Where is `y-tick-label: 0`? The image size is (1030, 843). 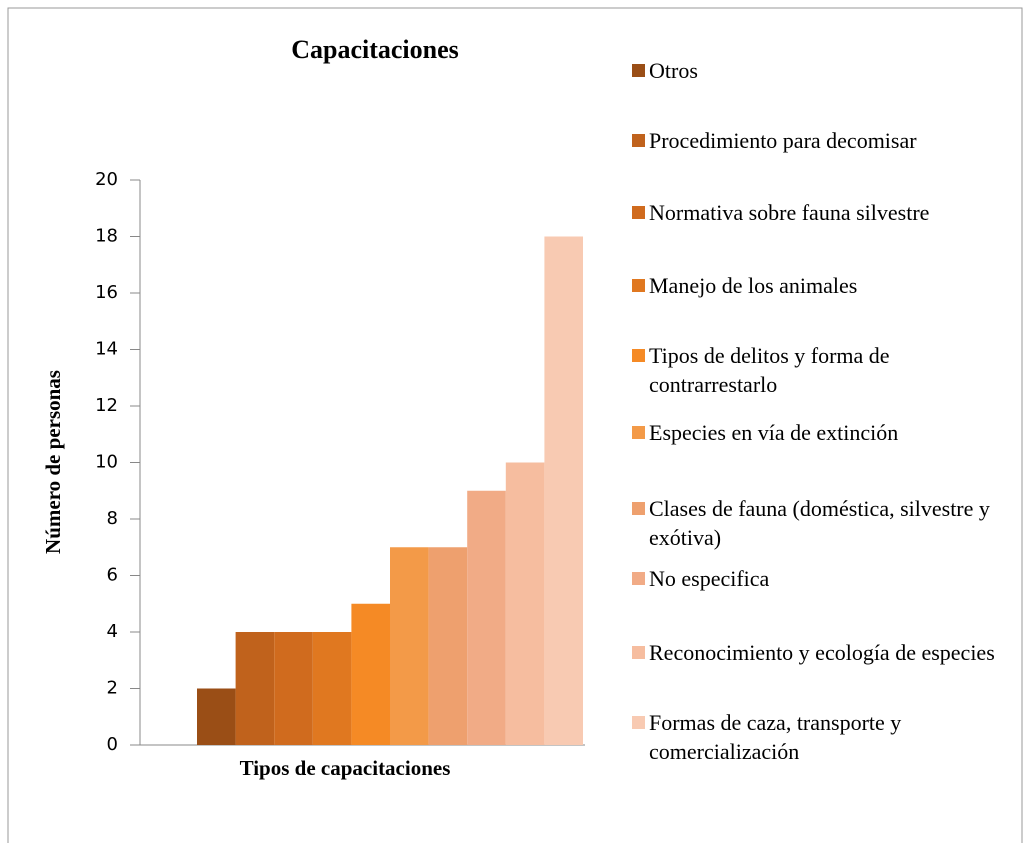 y-tick-label: 0 is located at coordinates (112, 744).